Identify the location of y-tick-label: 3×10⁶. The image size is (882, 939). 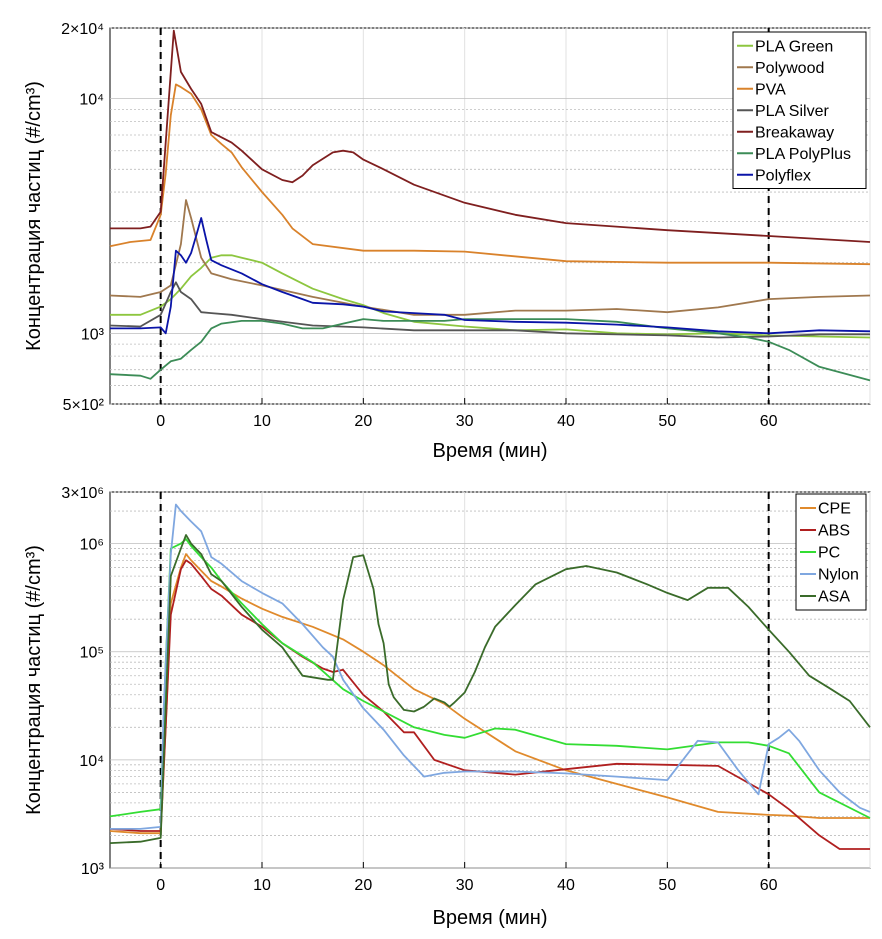
(82, 493).